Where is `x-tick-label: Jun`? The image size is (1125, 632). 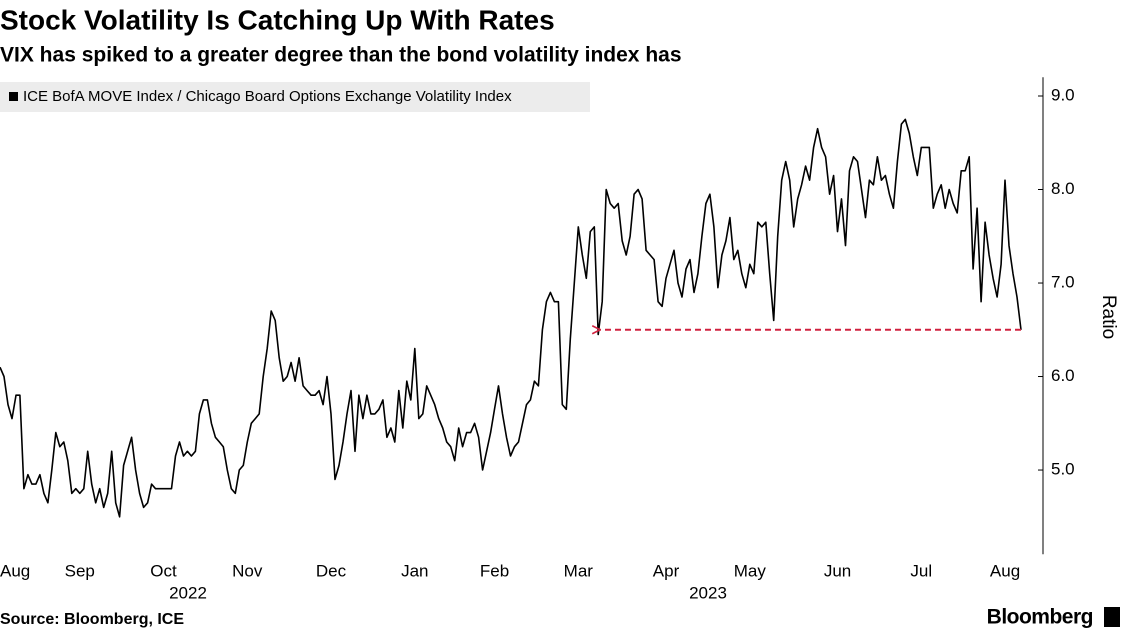 x-tick-label: Jun is located at coordinates (837, 570).